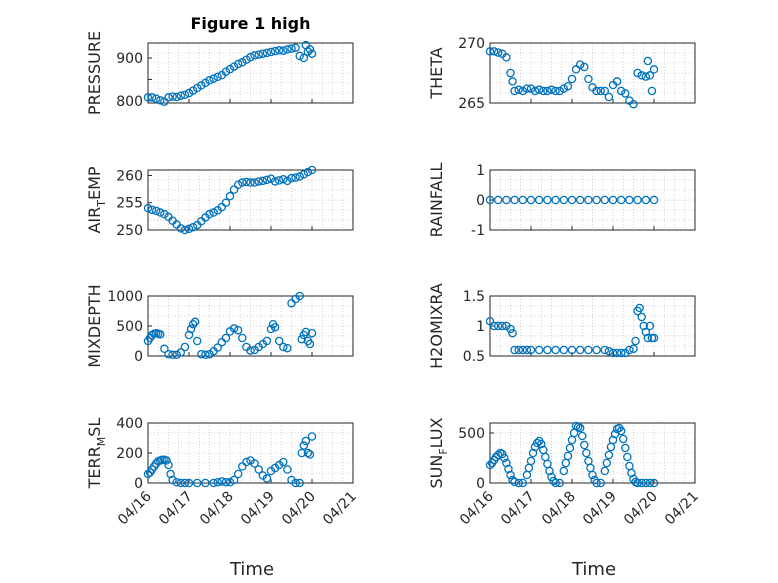  I want to click on theta-y-label: THETA, so click(436, 73).